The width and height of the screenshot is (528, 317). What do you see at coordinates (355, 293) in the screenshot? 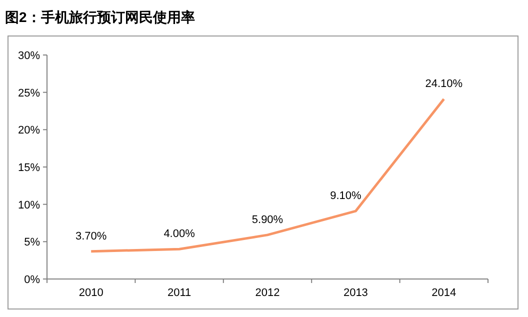
I see `x-tick-label: 2013` at bounding box center [355, 293].